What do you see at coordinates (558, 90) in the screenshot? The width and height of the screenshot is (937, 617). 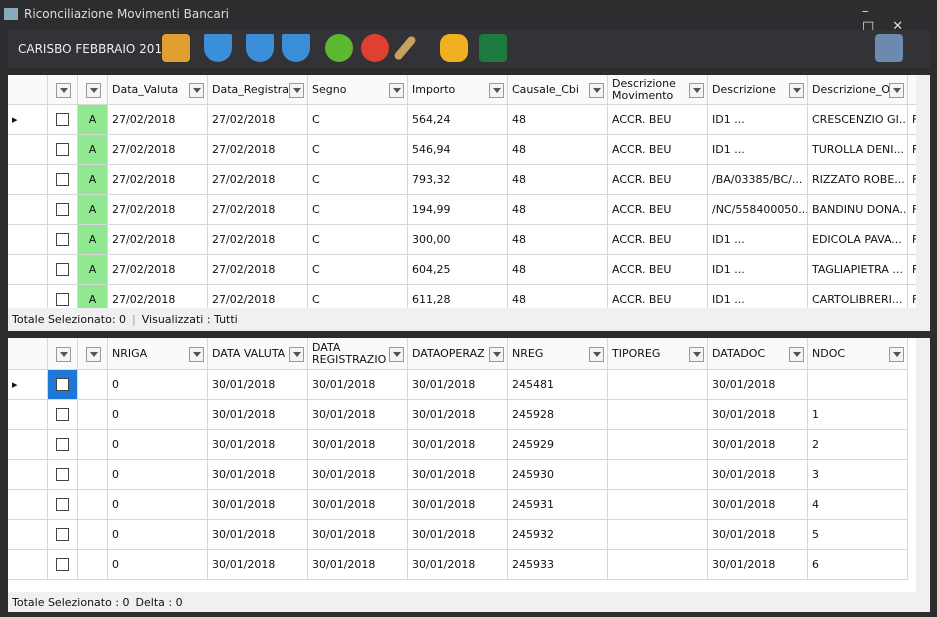 I see `column-header: Causale_Cbi` at bounding box center [558, 90].